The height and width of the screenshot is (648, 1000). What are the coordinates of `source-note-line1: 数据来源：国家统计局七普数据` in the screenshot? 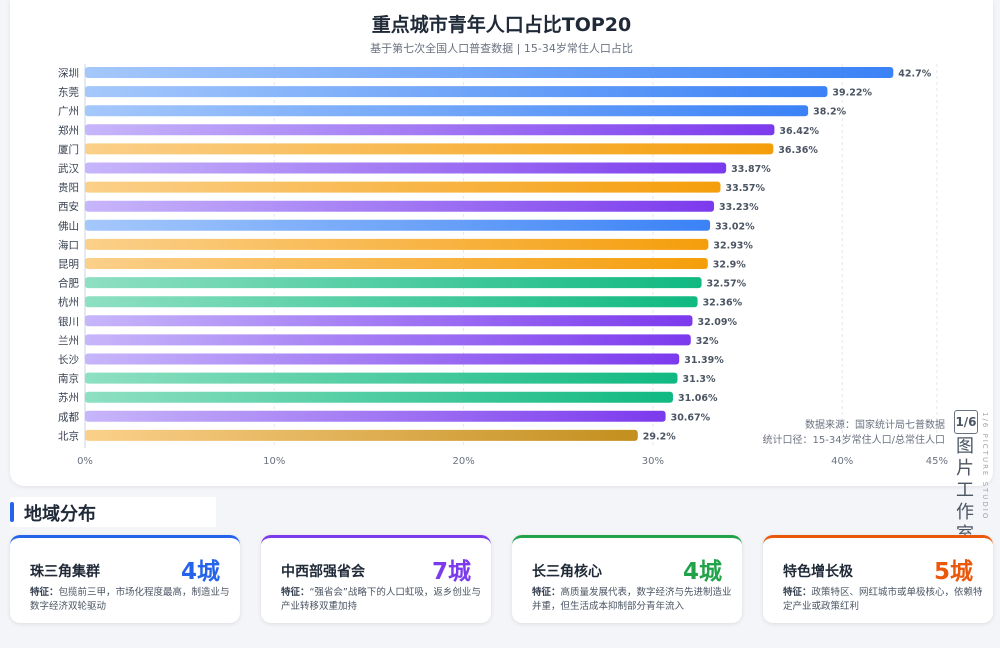 It's located at (875, 425).